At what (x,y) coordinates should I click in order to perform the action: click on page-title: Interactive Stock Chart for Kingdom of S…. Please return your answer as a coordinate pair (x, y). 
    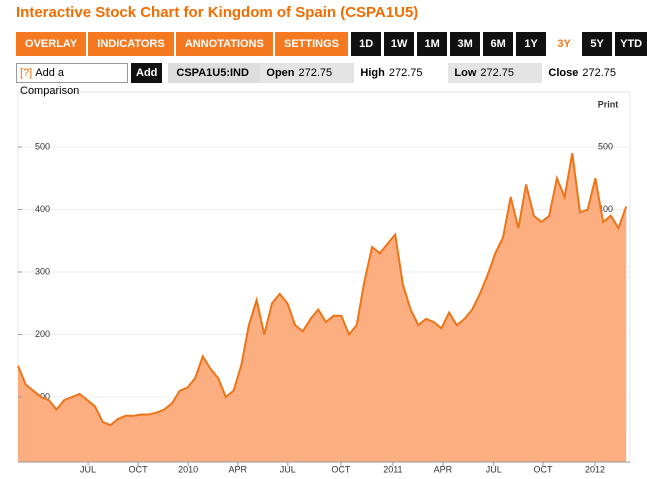
    Looking at the image, I should click on (217, 12).